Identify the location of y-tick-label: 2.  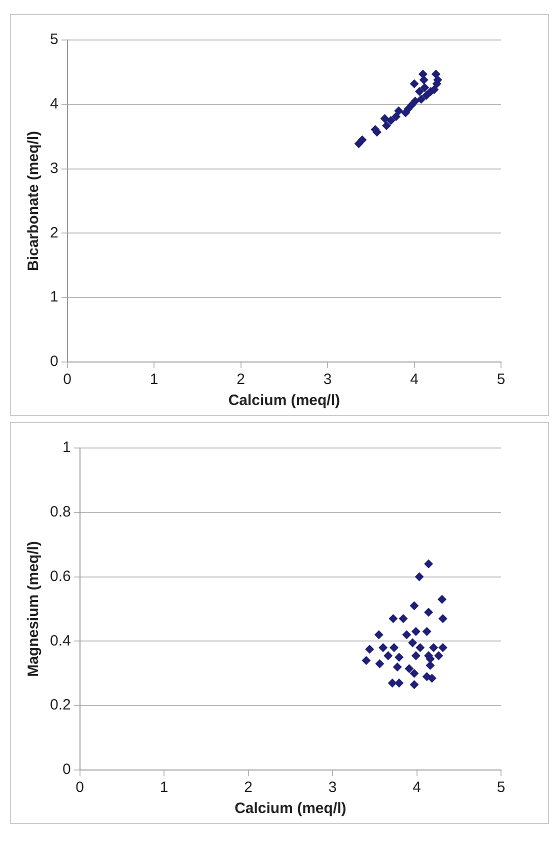
(54, 233).